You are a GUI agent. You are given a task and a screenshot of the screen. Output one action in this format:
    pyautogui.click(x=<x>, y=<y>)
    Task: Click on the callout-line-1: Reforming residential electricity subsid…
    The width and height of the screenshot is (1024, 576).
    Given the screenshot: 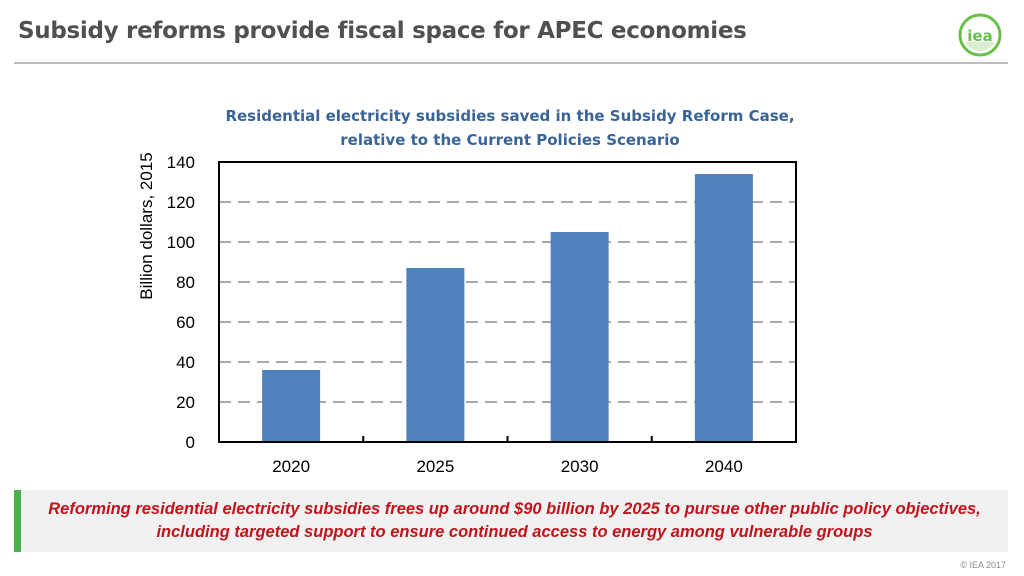 What is the action you would take?
    pyautogui.click(x=514, y=509)
    